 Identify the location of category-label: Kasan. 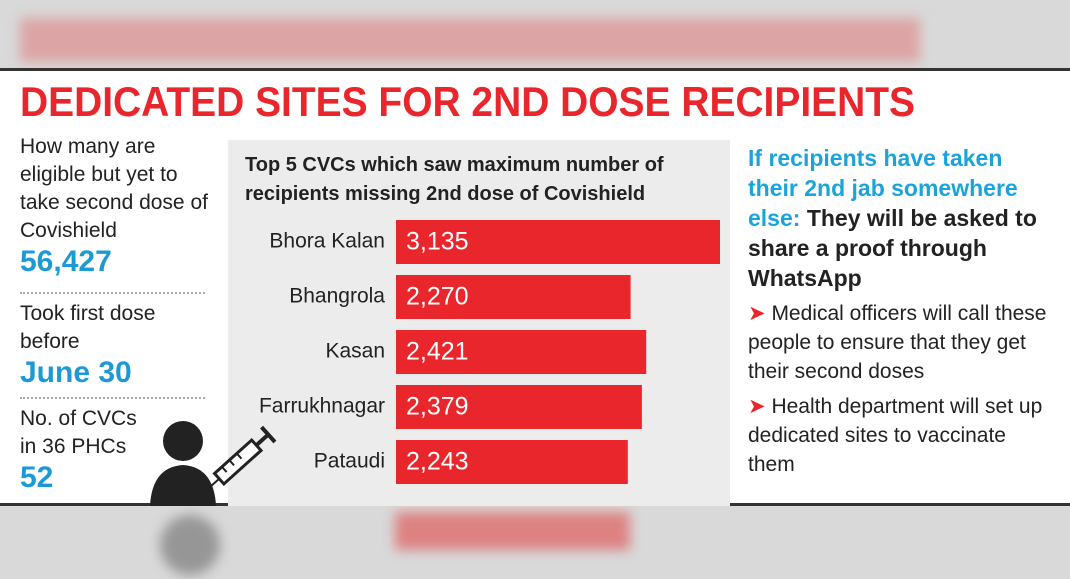
(355, 351).